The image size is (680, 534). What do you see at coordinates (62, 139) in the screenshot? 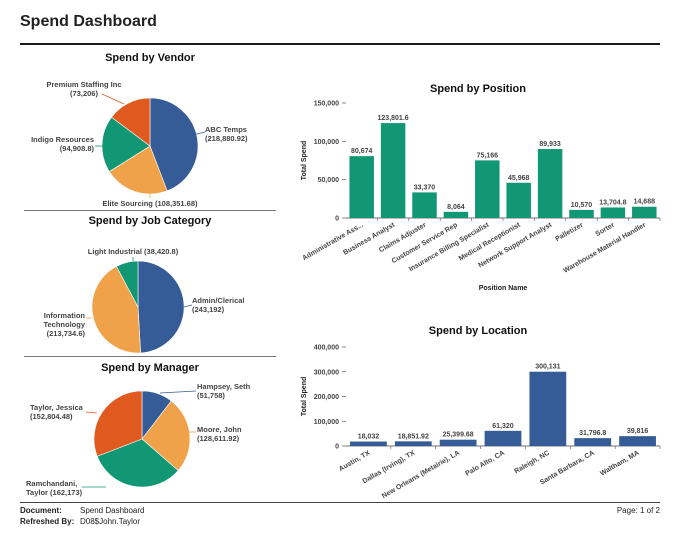
I see `slice-label-line: Indigo Resources` at bounding box center [62, 139].